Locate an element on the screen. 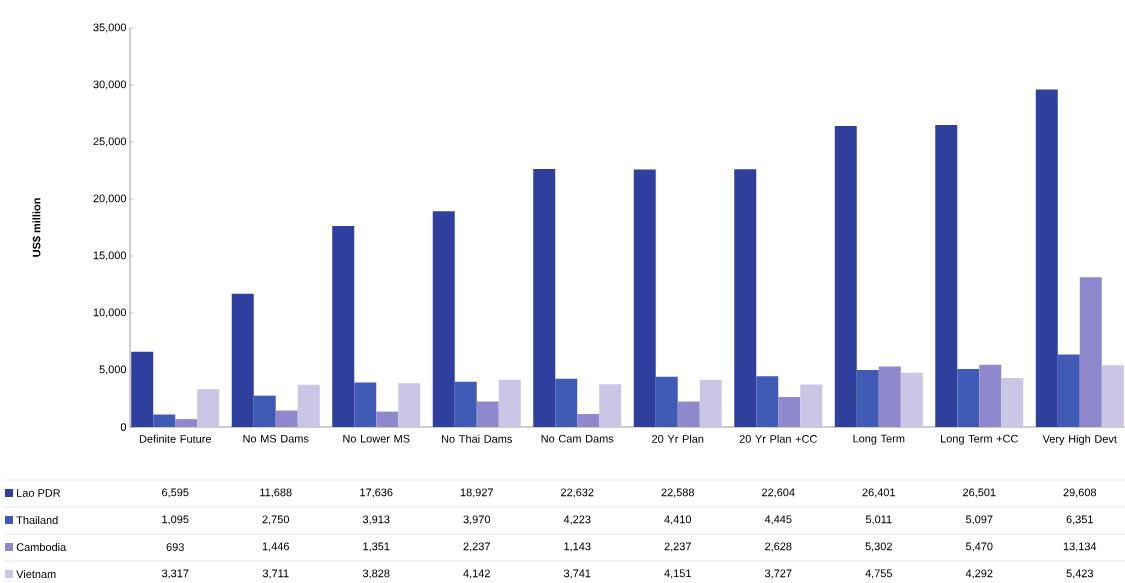 The width and height of the screenshot is (1125, 583). data-label: 3,741 is located at coordinates (577, 574).